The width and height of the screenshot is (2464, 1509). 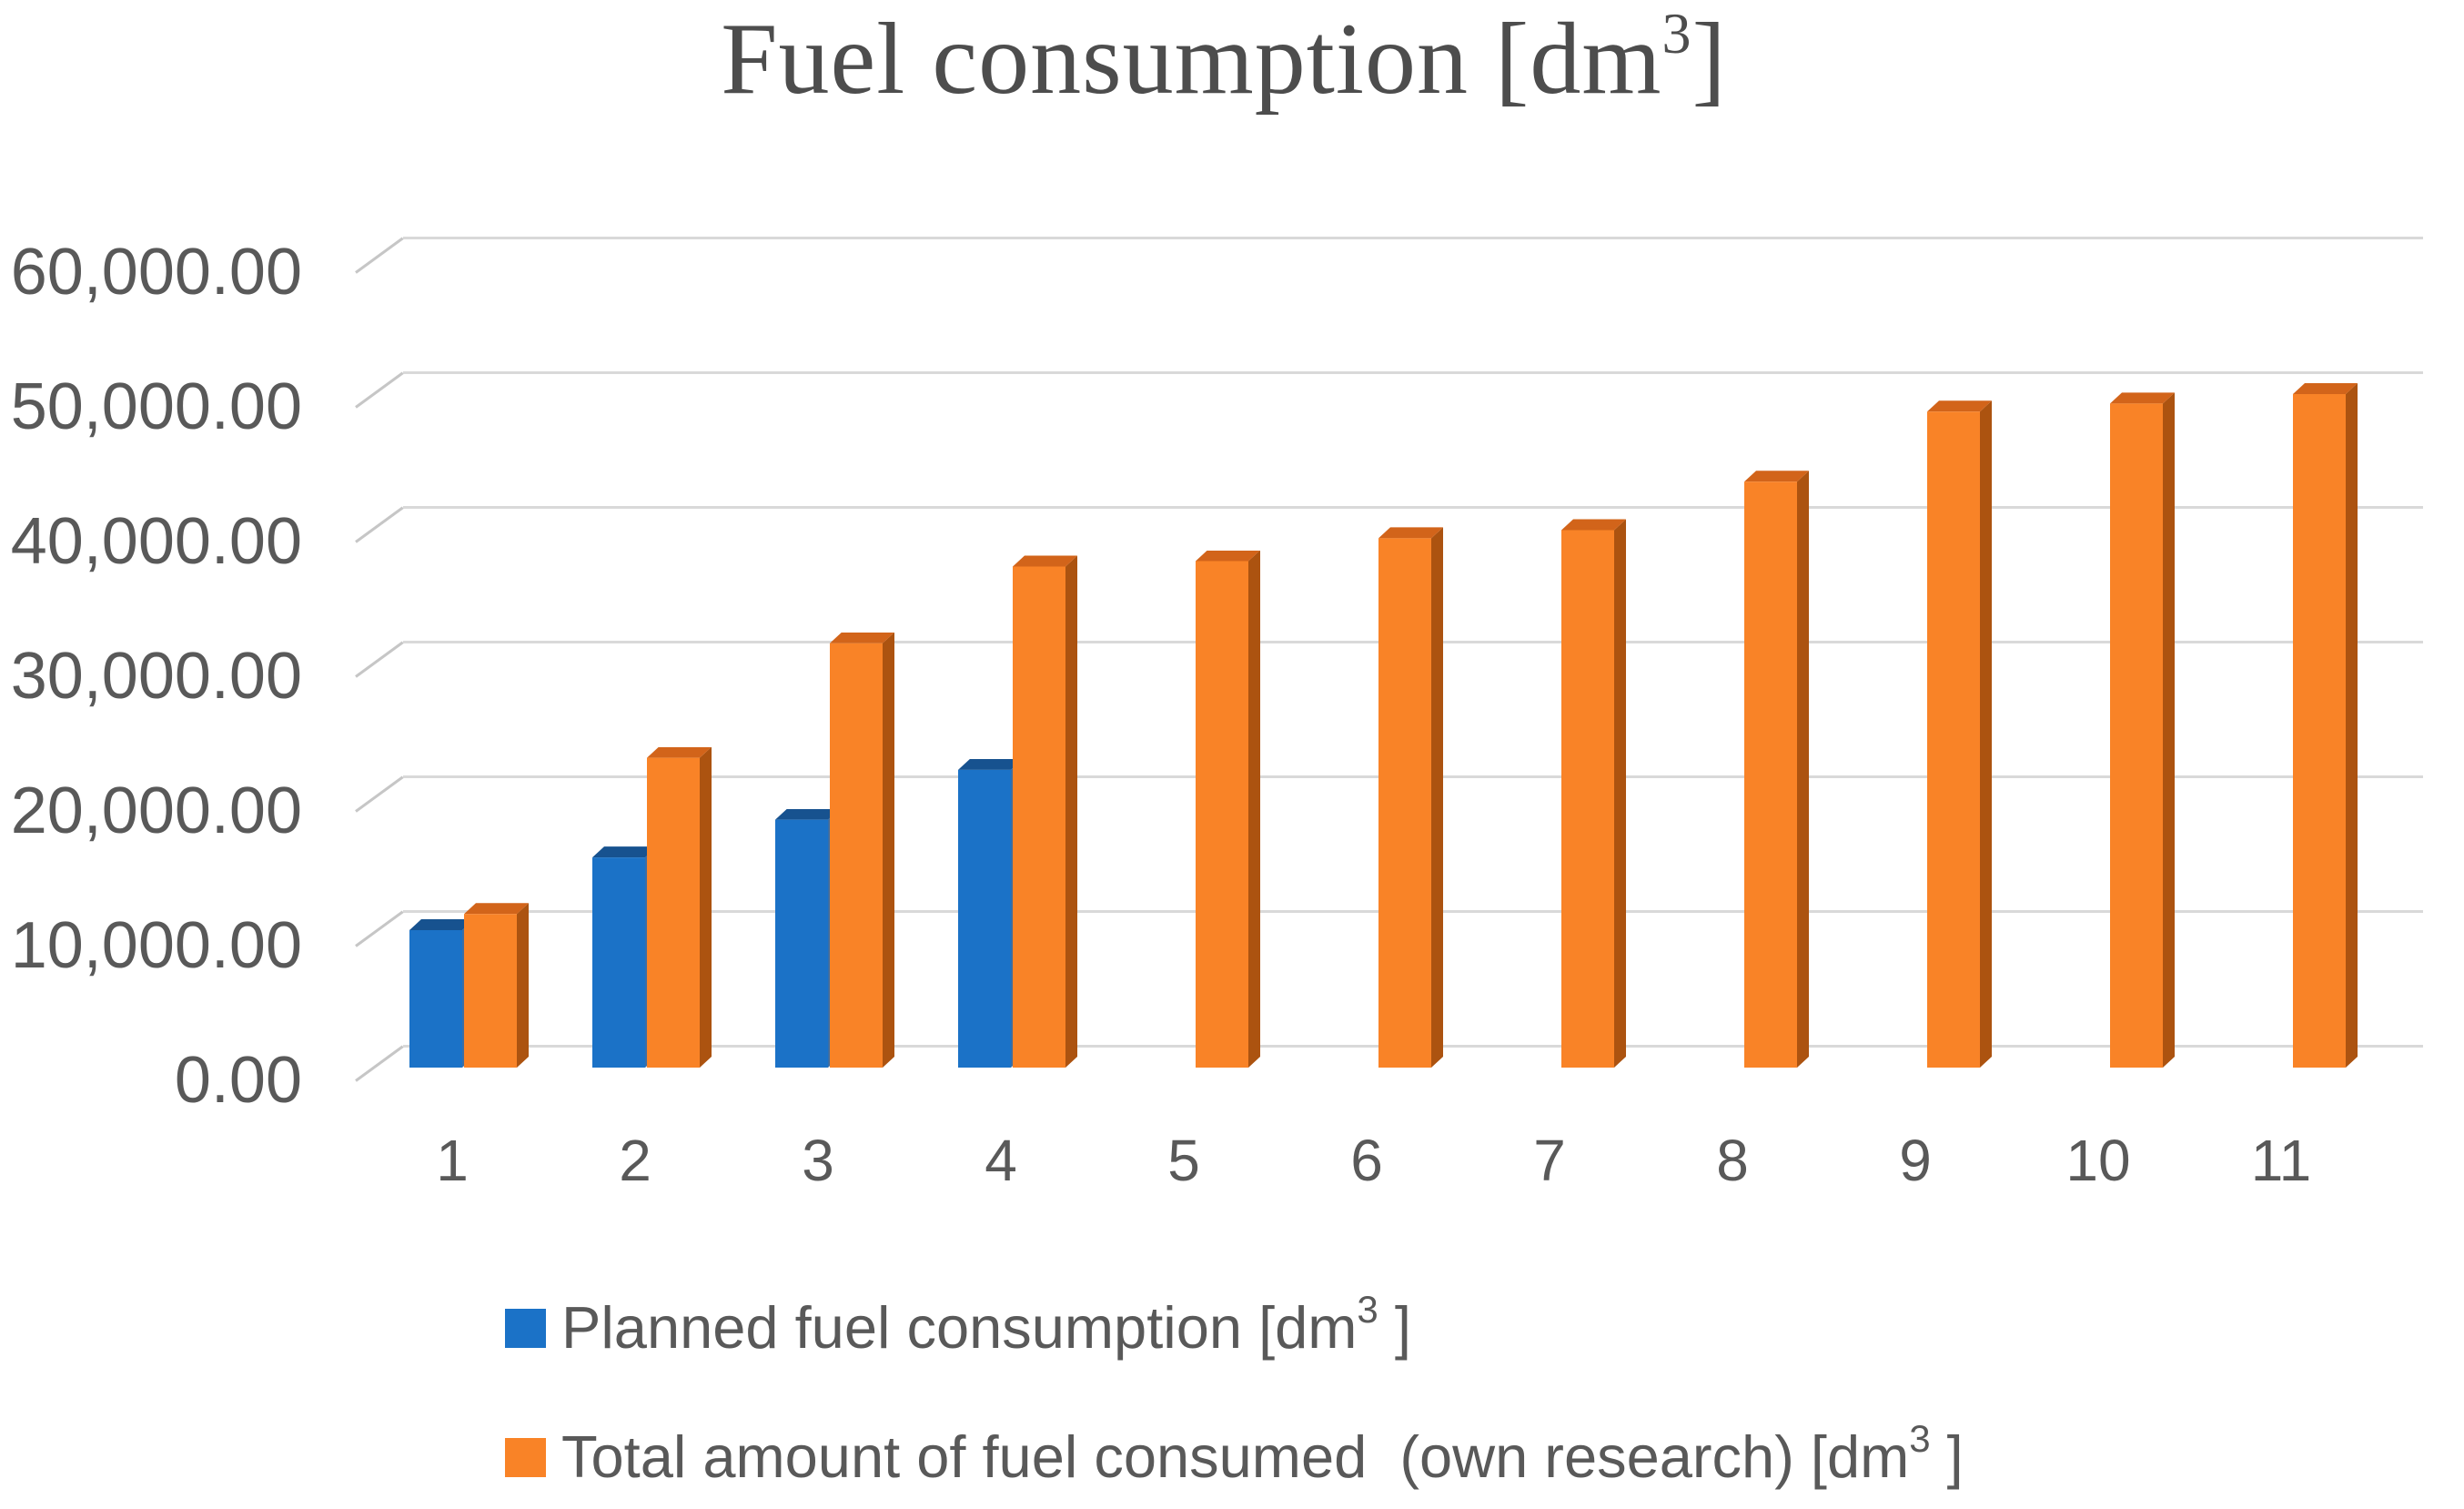 What do you see at coordinates (1045, 811) in the screenshot?
I see `bar-actual-cat4` at bounding box center [1045, 811].